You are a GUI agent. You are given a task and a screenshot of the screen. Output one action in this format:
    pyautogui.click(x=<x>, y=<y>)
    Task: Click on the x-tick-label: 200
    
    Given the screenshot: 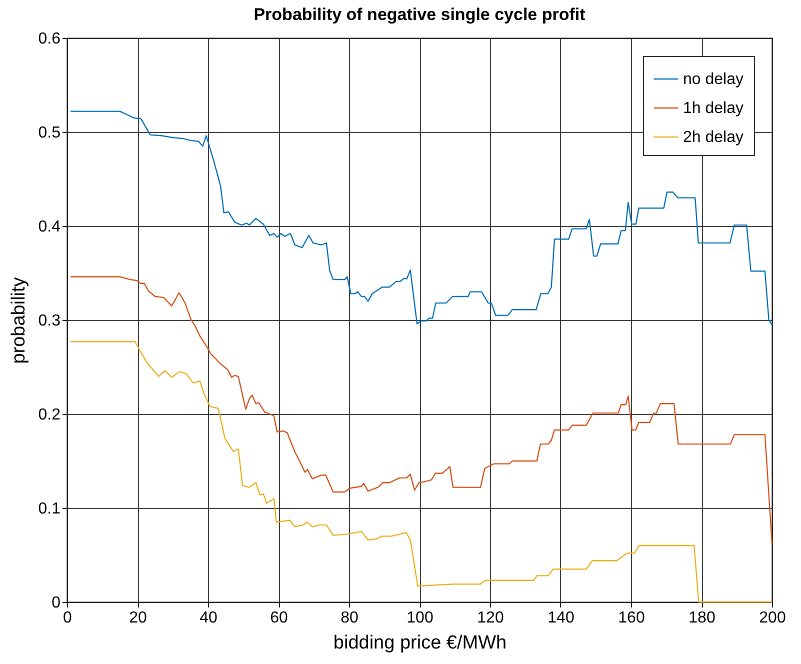 What is the action you would take?
    pyautogui.click(x=772, y=618)
    